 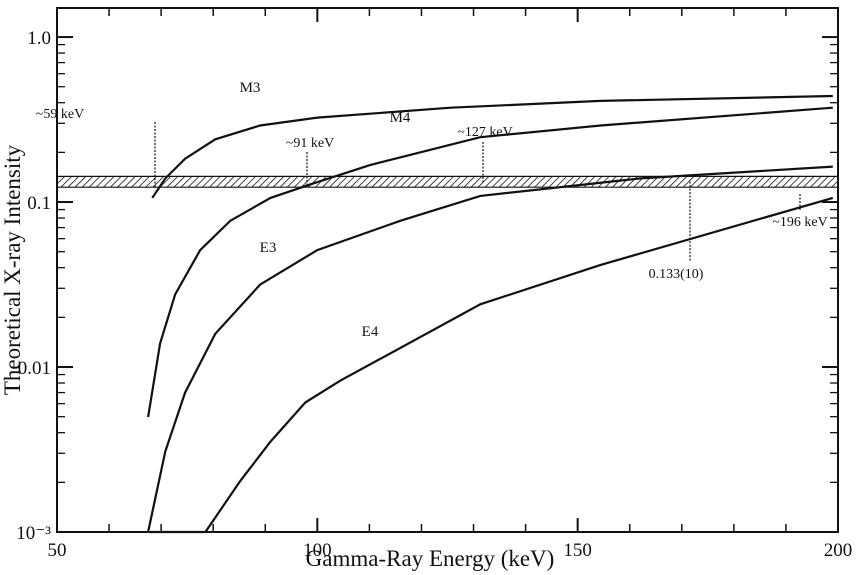 I want to click on curve-label: E3, so click(x=268, y=248).